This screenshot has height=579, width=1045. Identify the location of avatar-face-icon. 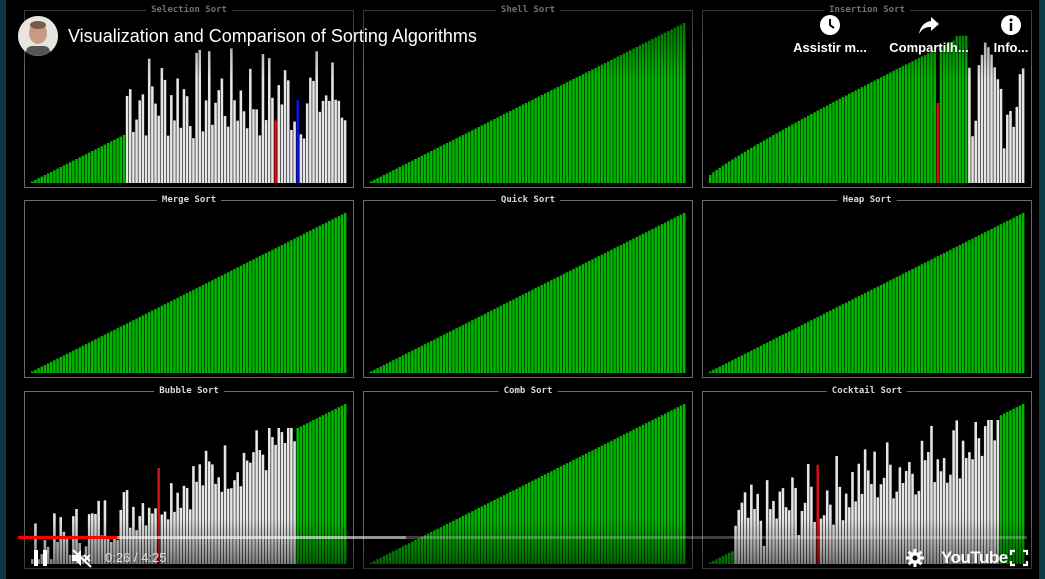
(38, 36).